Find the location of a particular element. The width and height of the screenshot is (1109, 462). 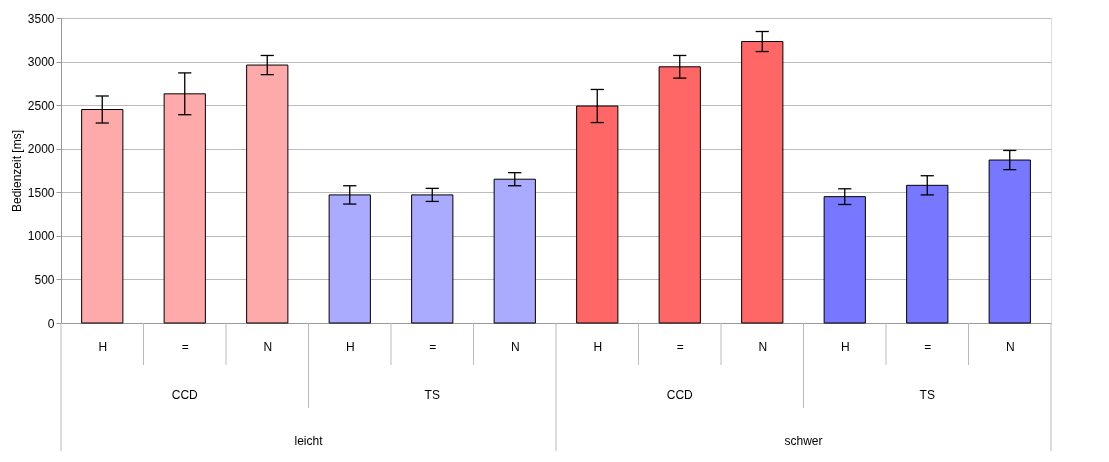

y-tick-label: 1500 is located at coordinates (41, 192).